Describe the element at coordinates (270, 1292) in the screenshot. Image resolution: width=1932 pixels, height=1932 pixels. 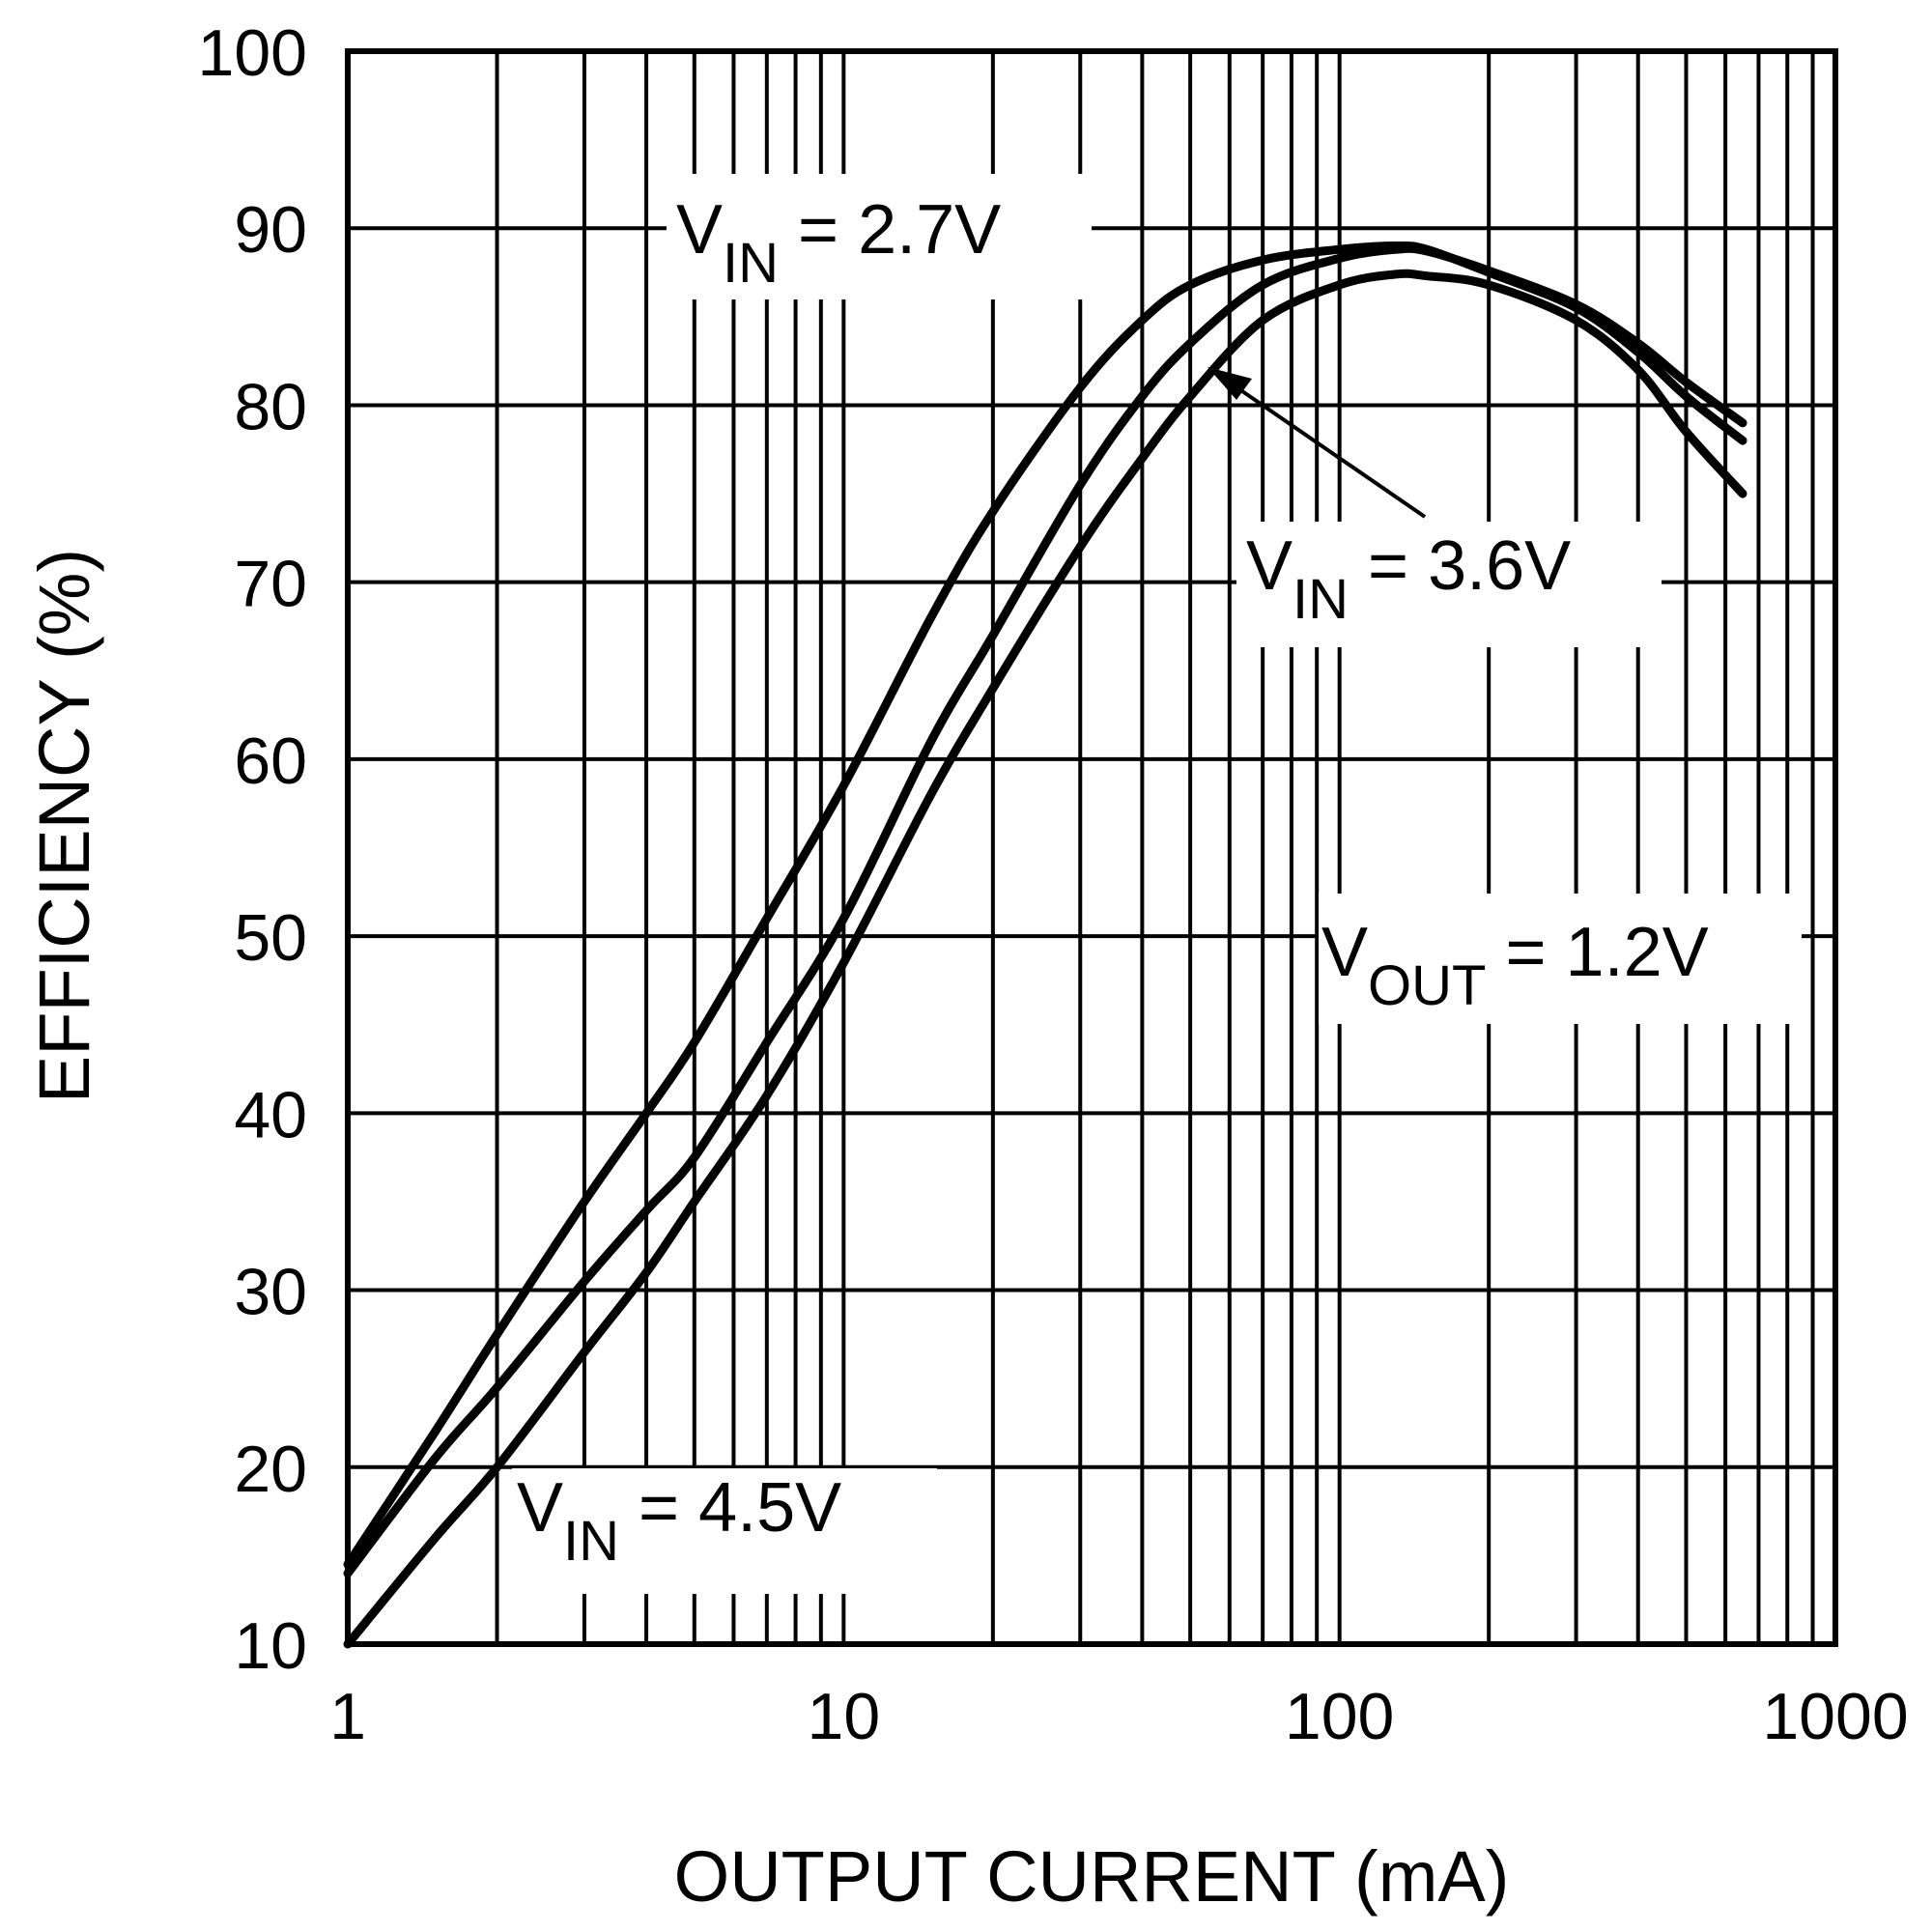
I see `y-tick-label: 30` at that location.